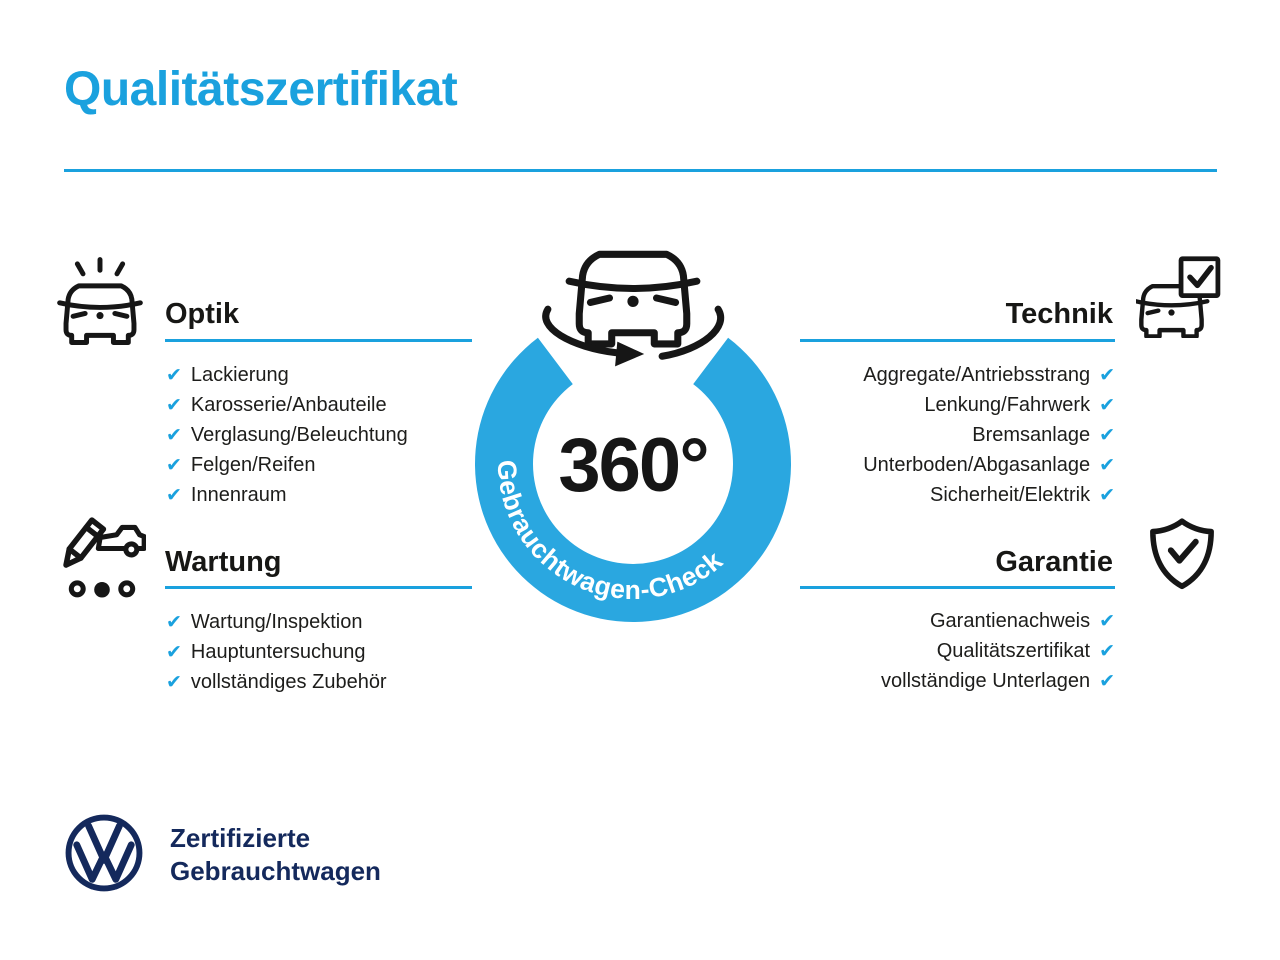 This screenshot has height=960, width=1280. I want to click on checklist-item-label: vollständige Unterlagen, so click(986, 680).